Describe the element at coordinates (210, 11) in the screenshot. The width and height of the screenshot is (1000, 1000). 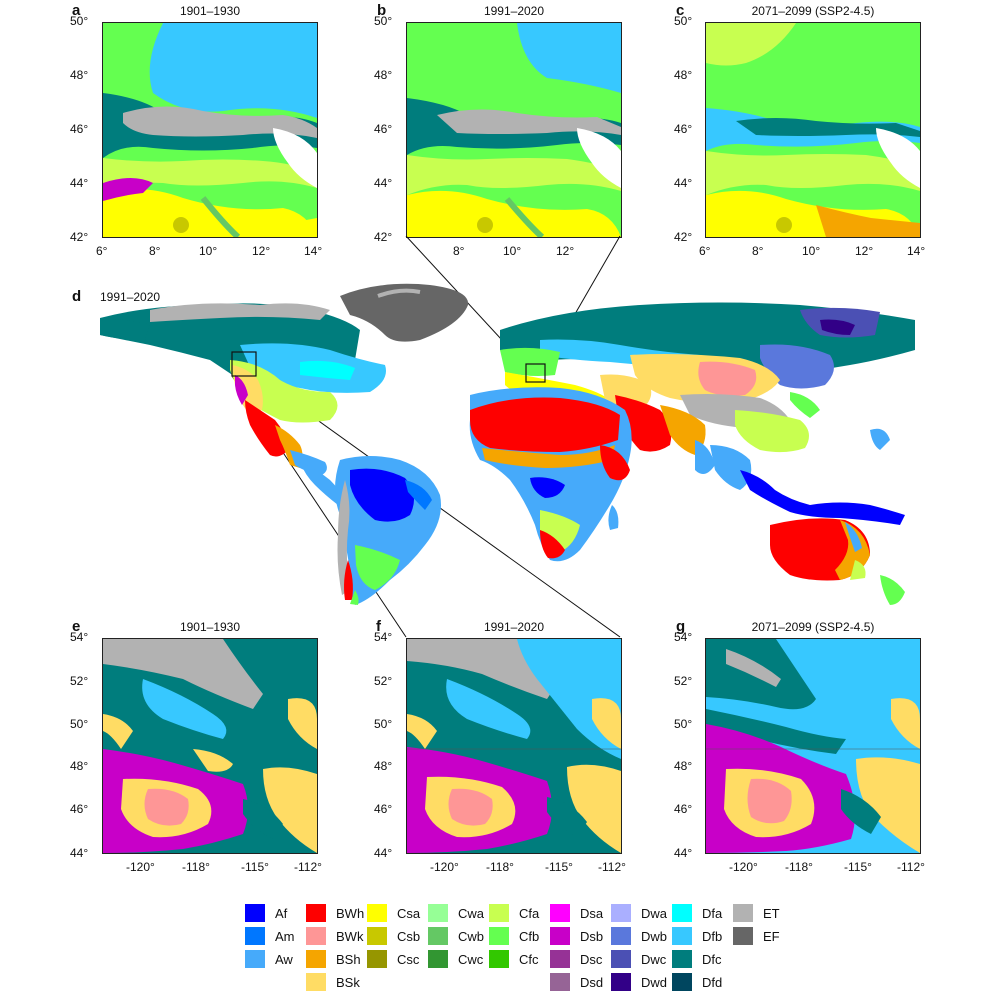
I see `panel-title-a: 1901–1930` at that location.